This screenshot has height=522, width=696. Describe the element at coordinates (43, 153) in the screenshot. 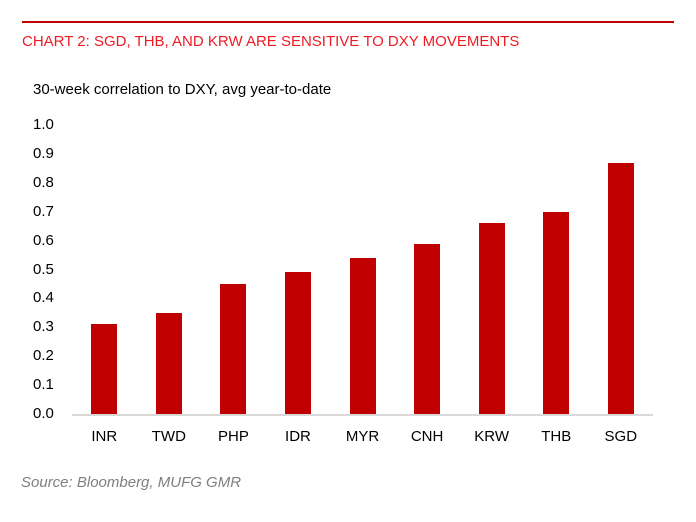

I see `y-tick-label: 0.9` at that location.